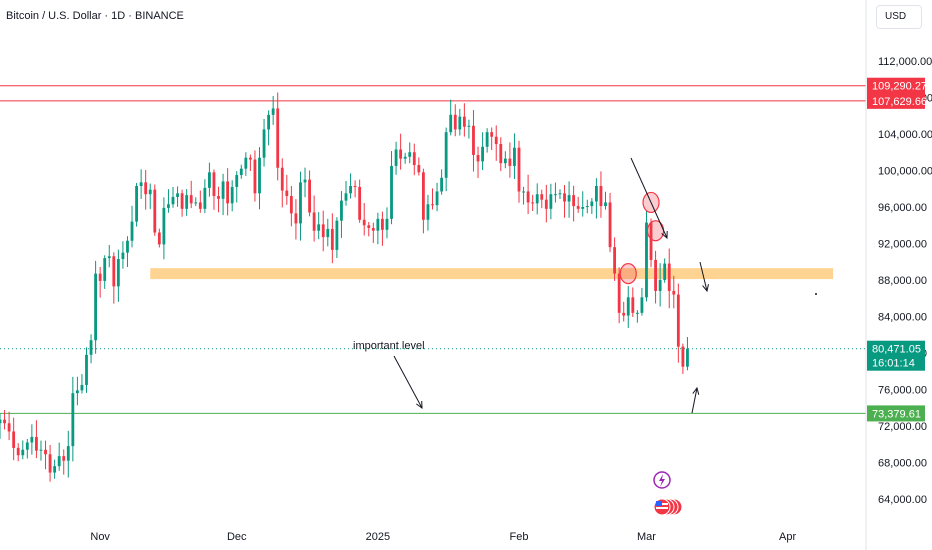 This screenshot has height=550, width=932. What do you see at coordinates (378, 537) in the screenshot?
I see `x-tick-label: 2025` at bounding box center [378, 537].